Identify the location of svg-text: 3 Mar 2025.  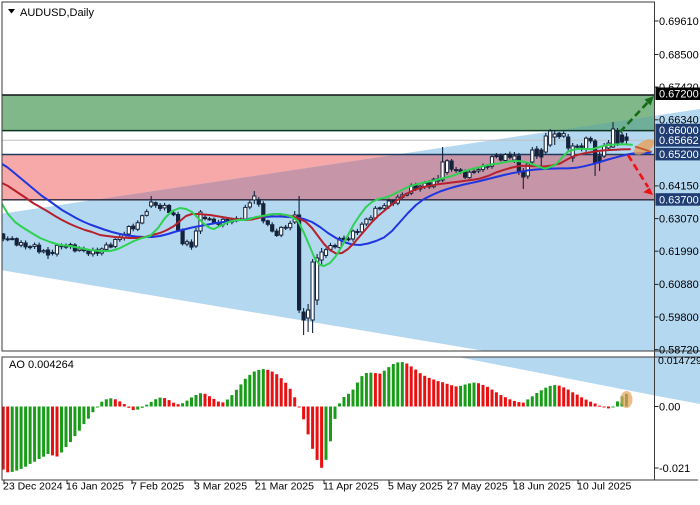
(220, 487).